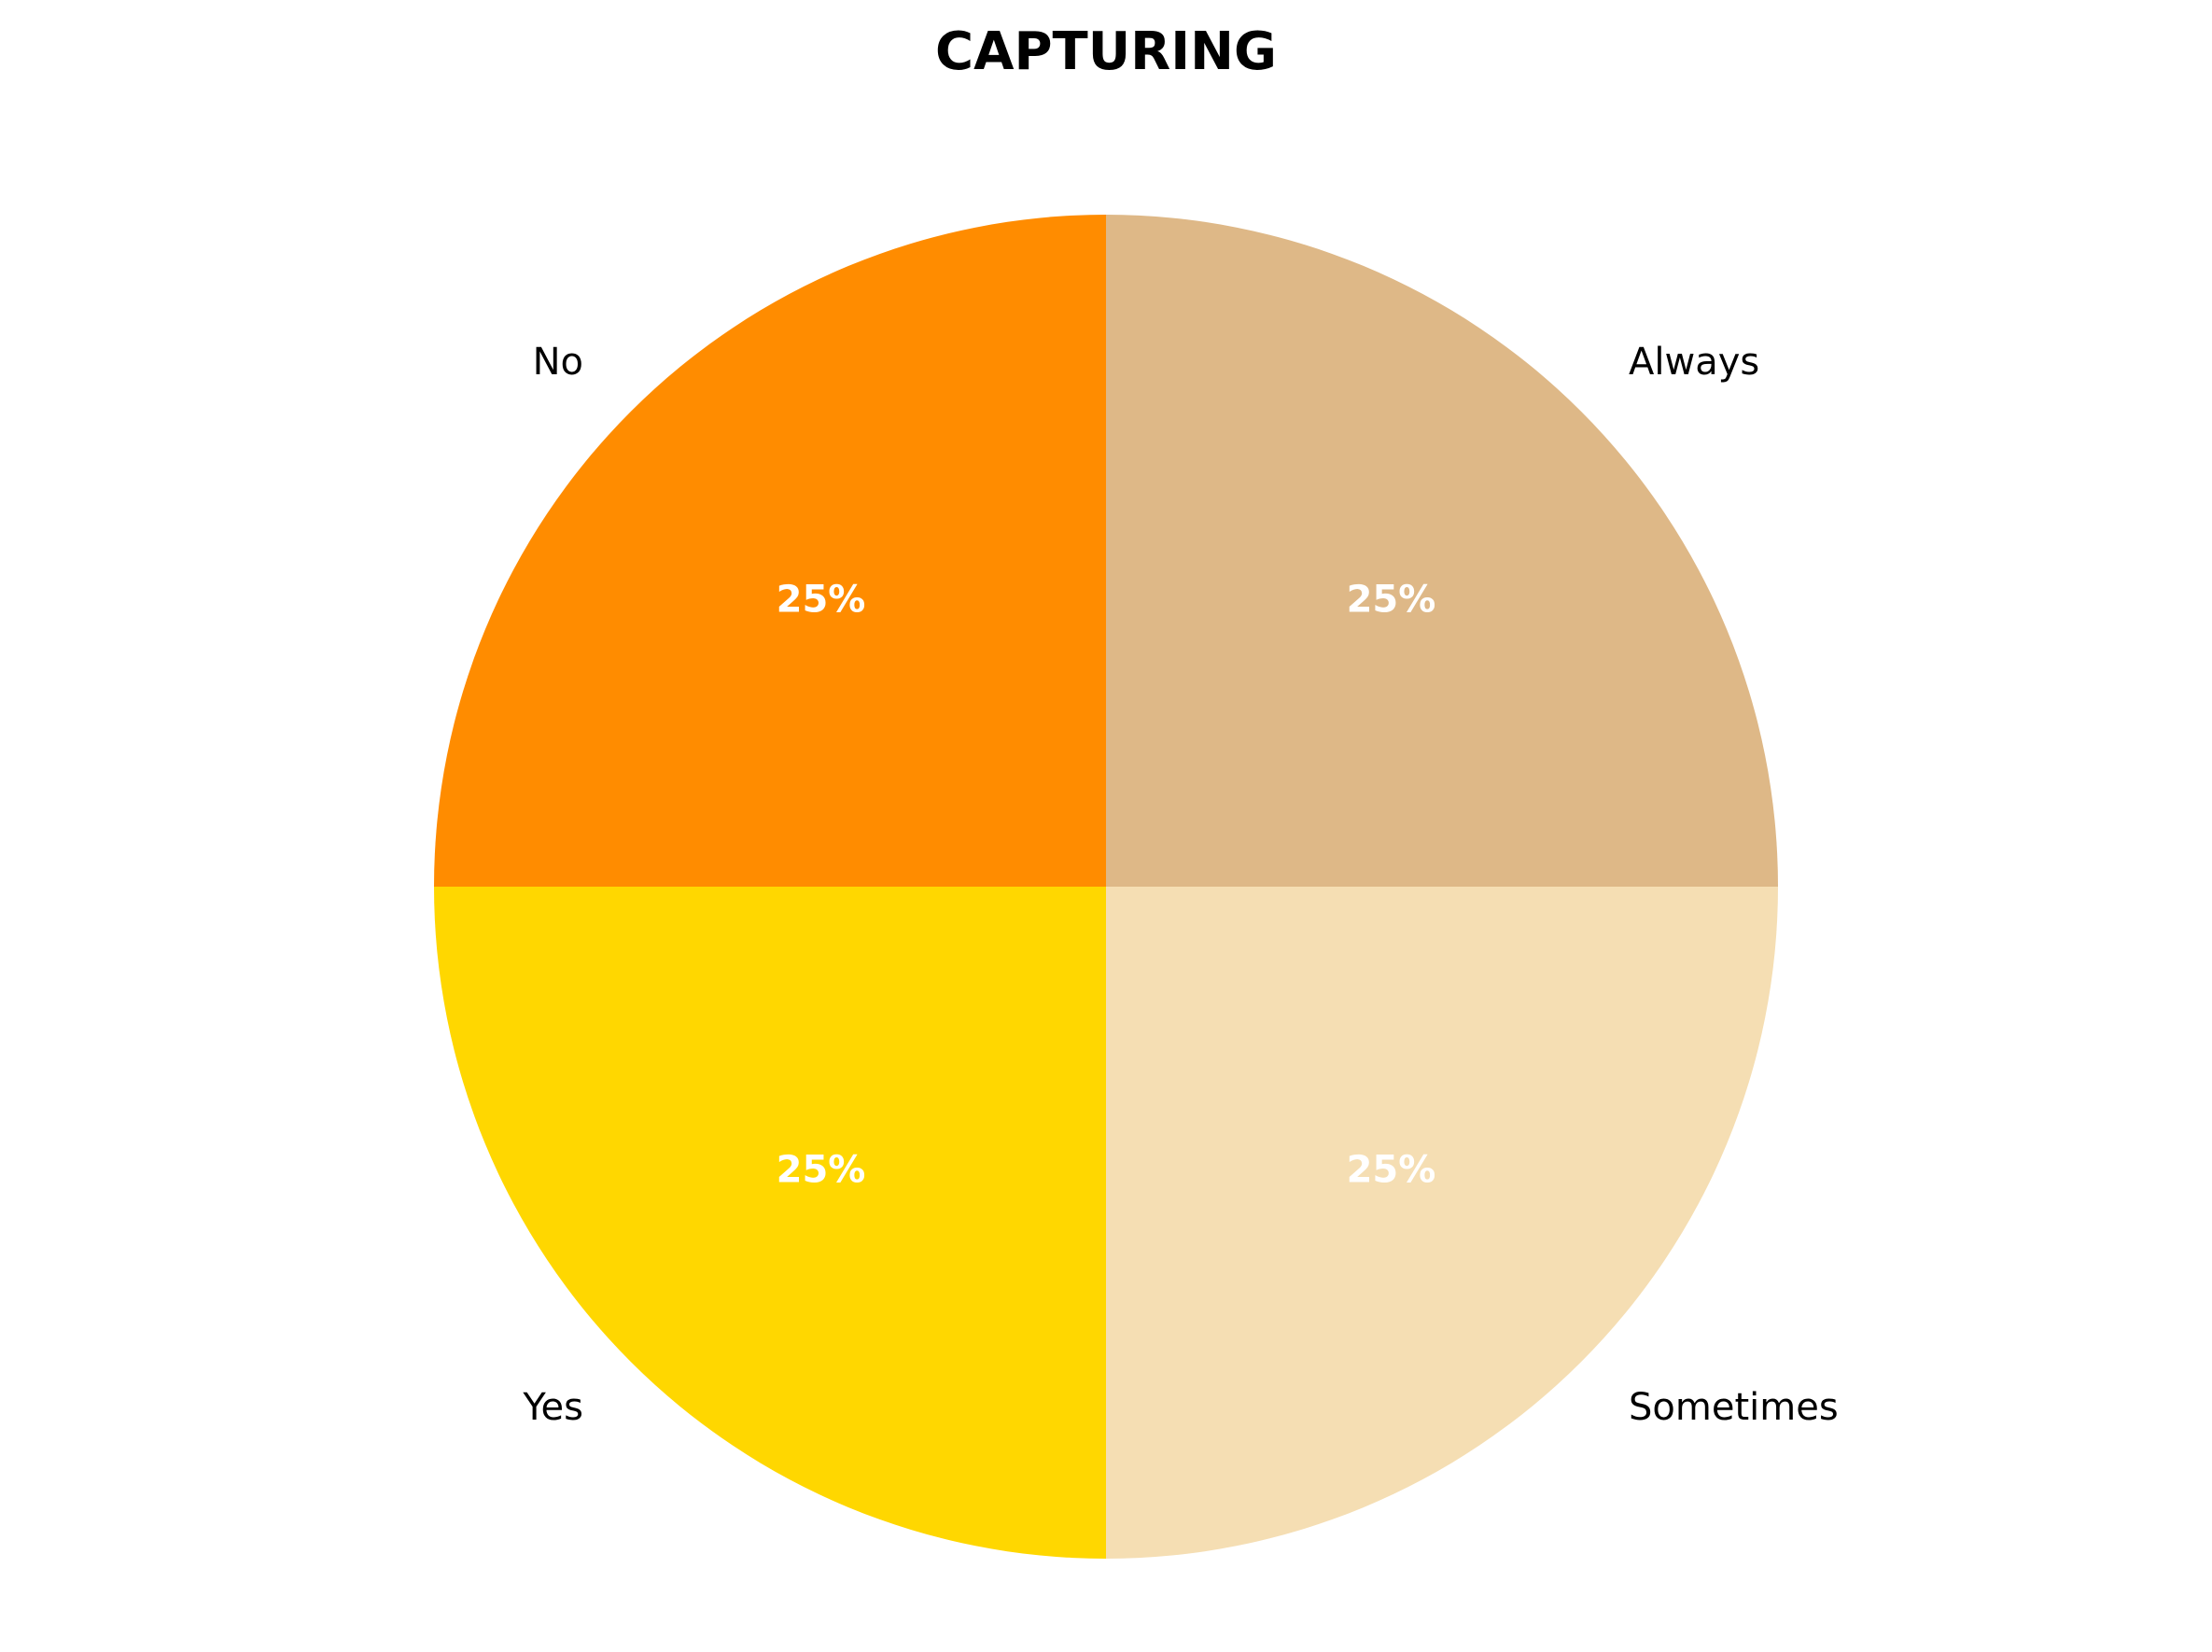 Image resolution: width=2212 pixels, height=1652 pixels. I want to click on slice-label-yes: Yes, so click(552, 1407).